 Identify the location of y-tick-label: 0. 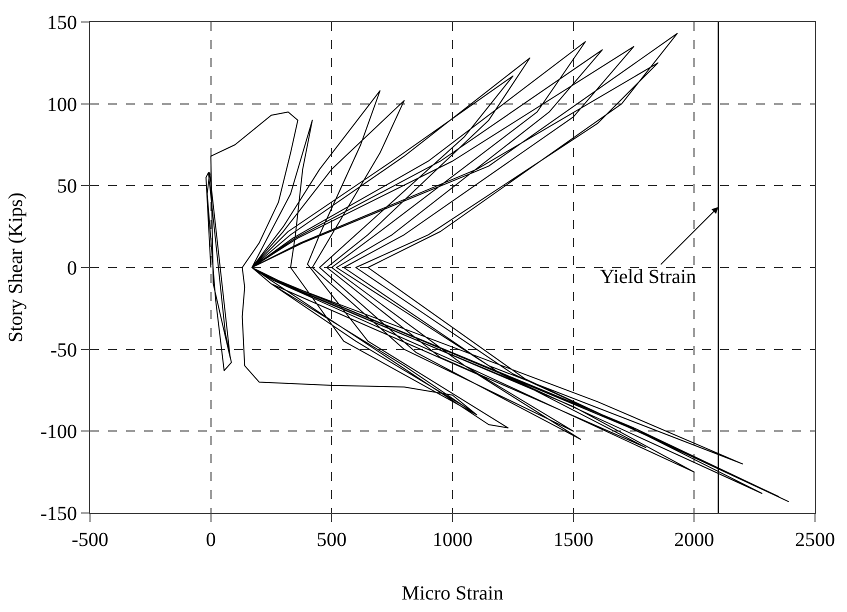
(72, 269).